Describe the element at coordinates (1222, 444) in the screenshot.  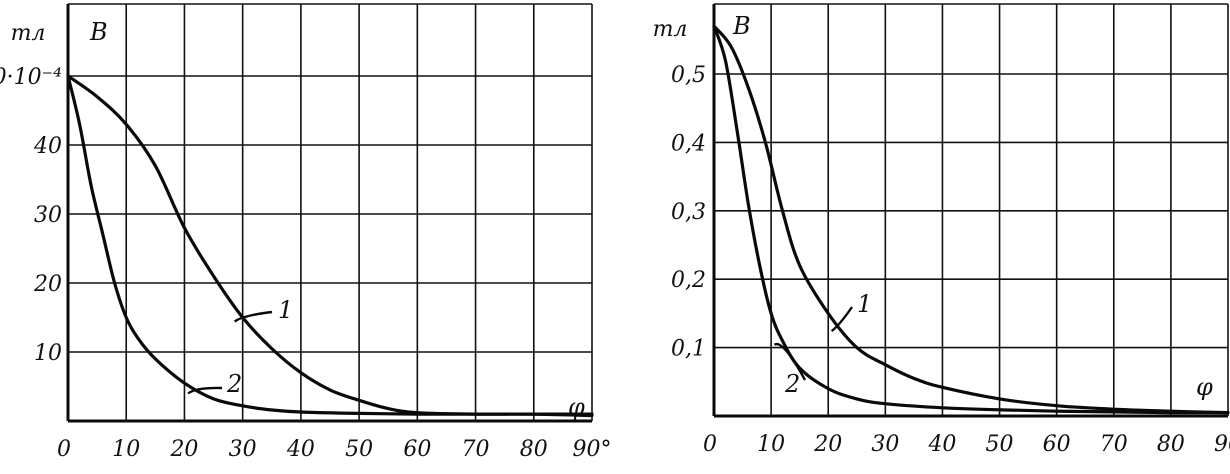
I see `x-tick-label: 90` at that location.